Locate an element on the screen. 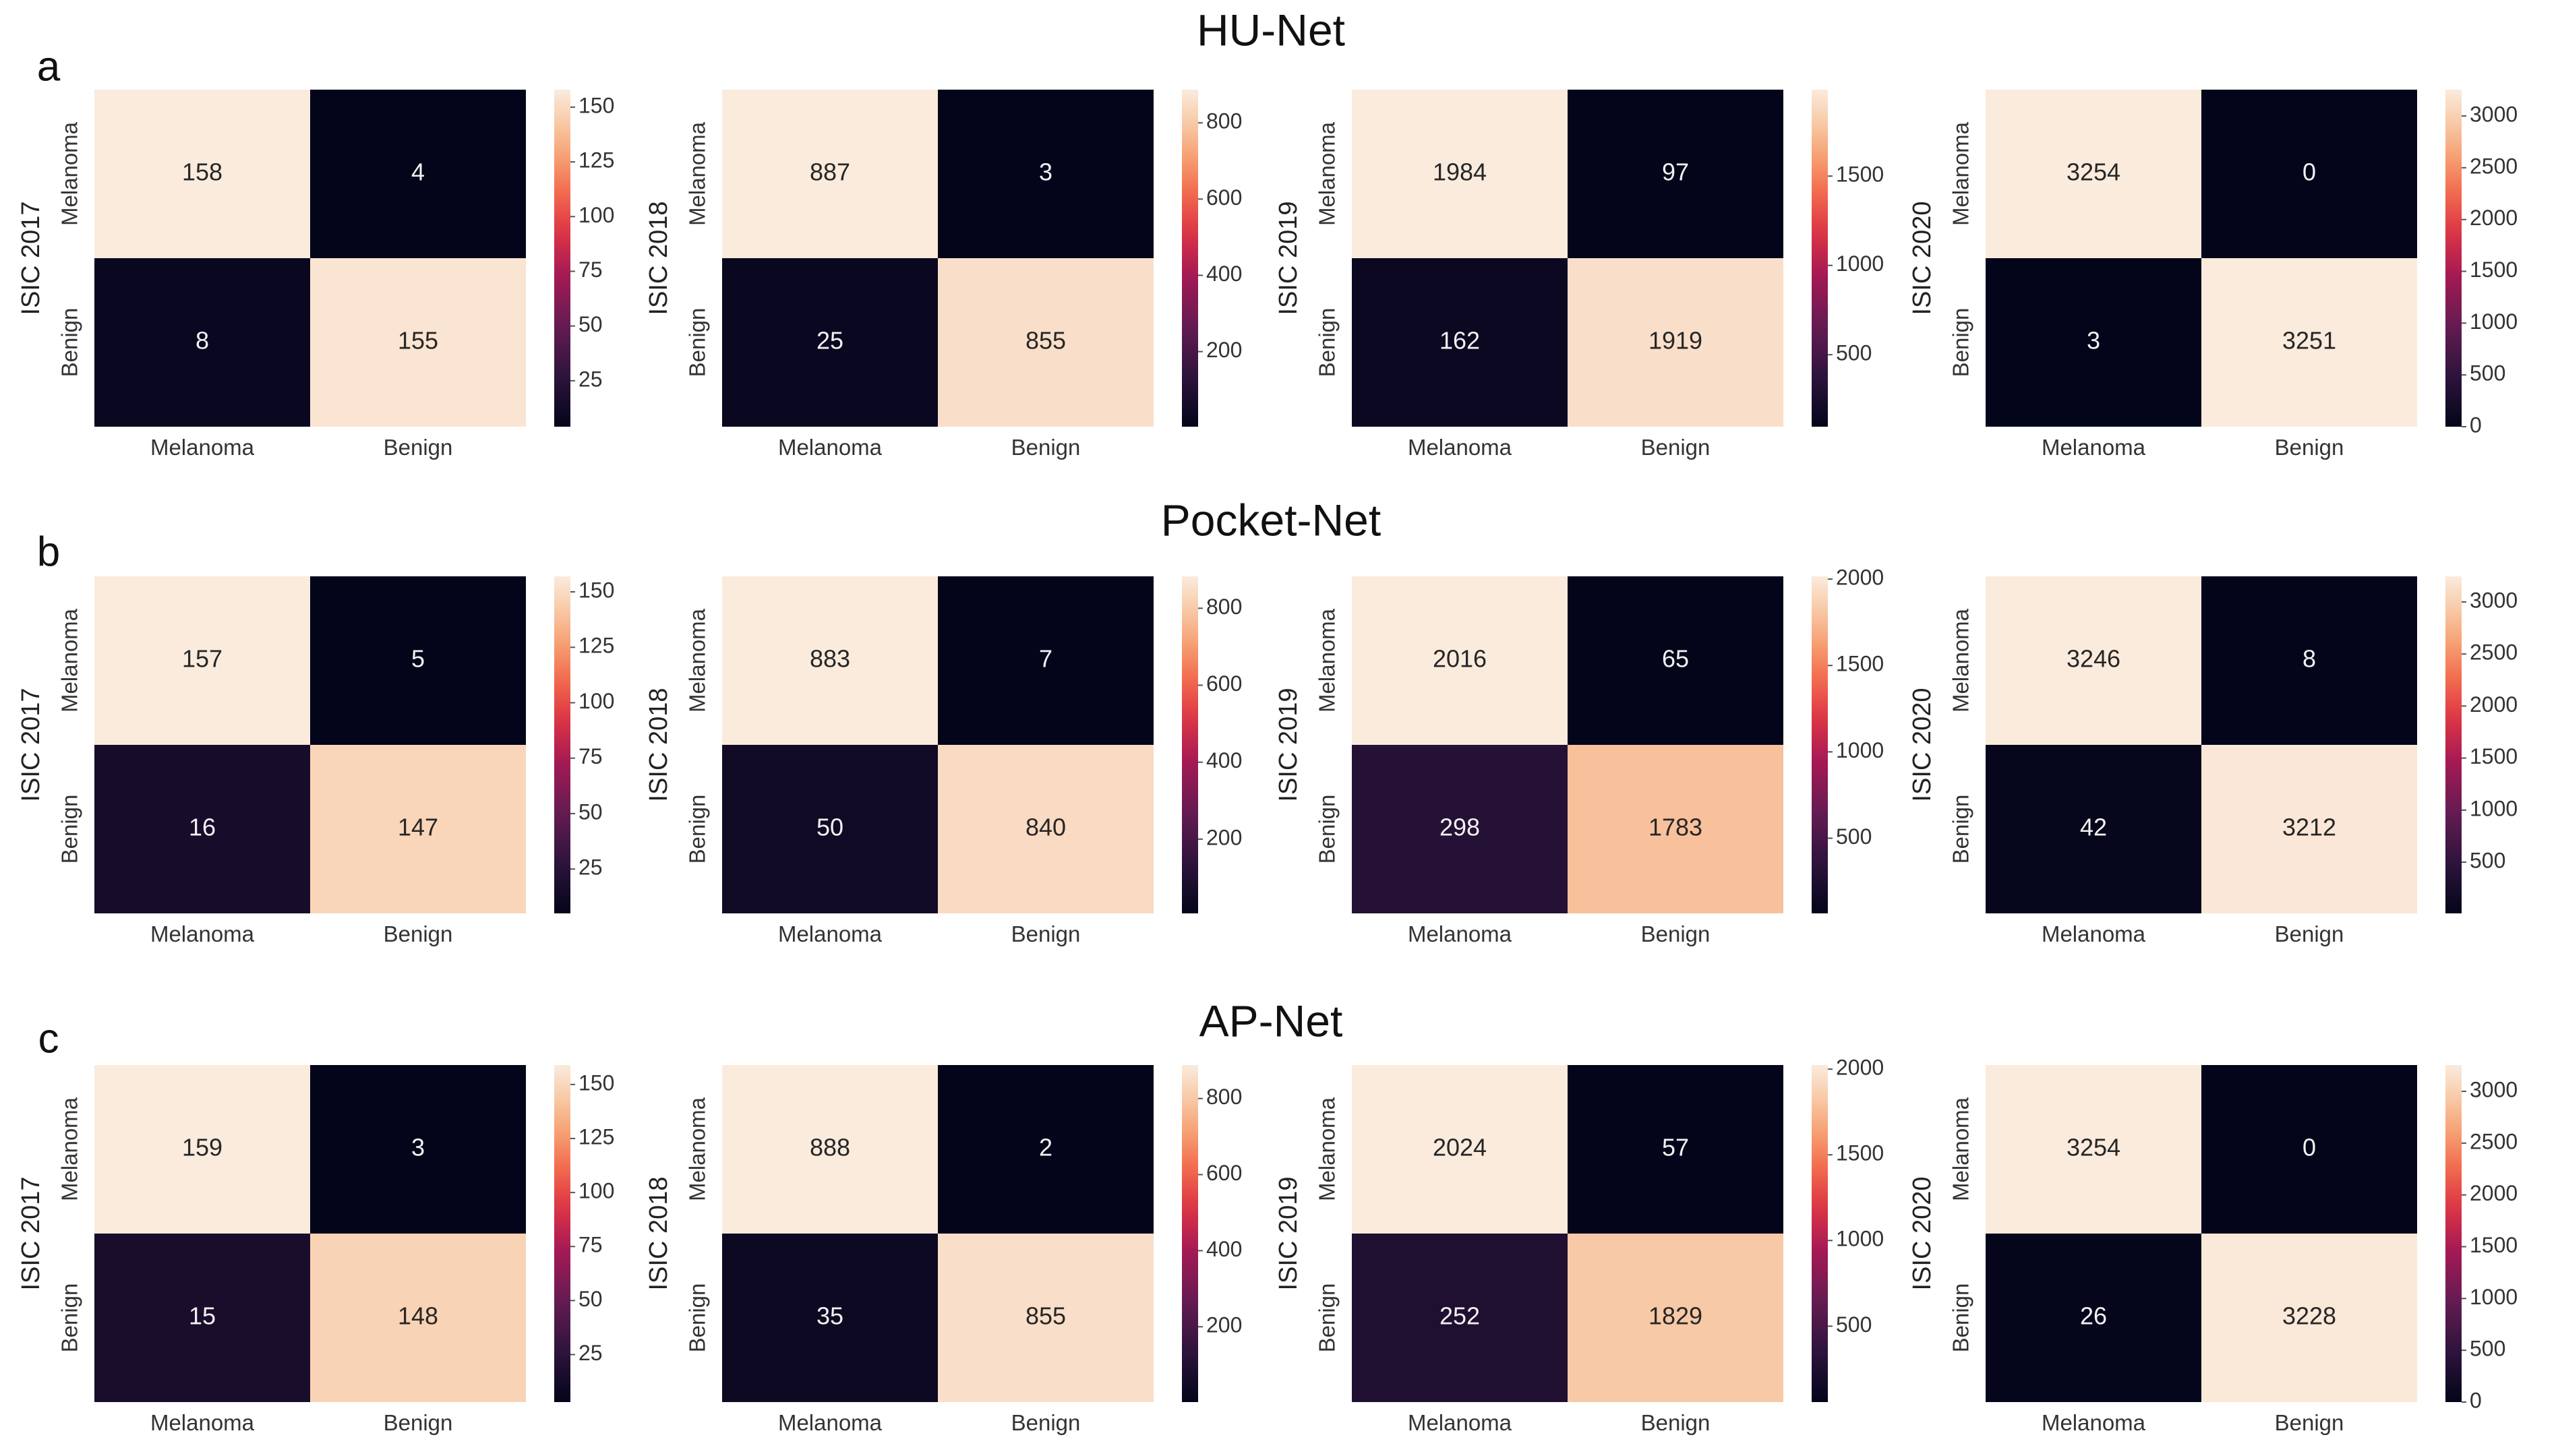 The image size is (2556, 1456). cell-value-label: 4 is located at coordinates (418, 172).